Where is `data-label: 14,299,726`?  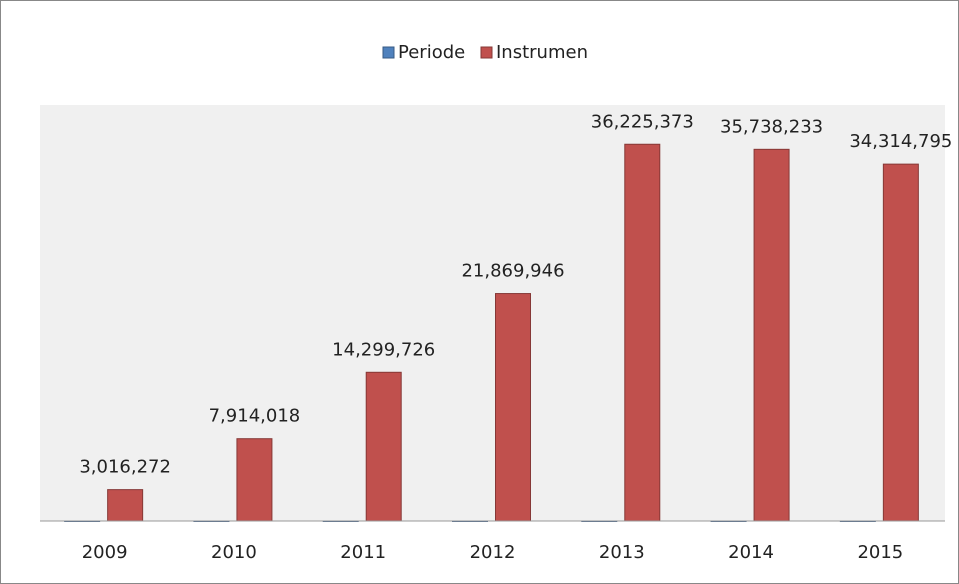
data-label: 14,299,726 is located at coordinates (383, 349).